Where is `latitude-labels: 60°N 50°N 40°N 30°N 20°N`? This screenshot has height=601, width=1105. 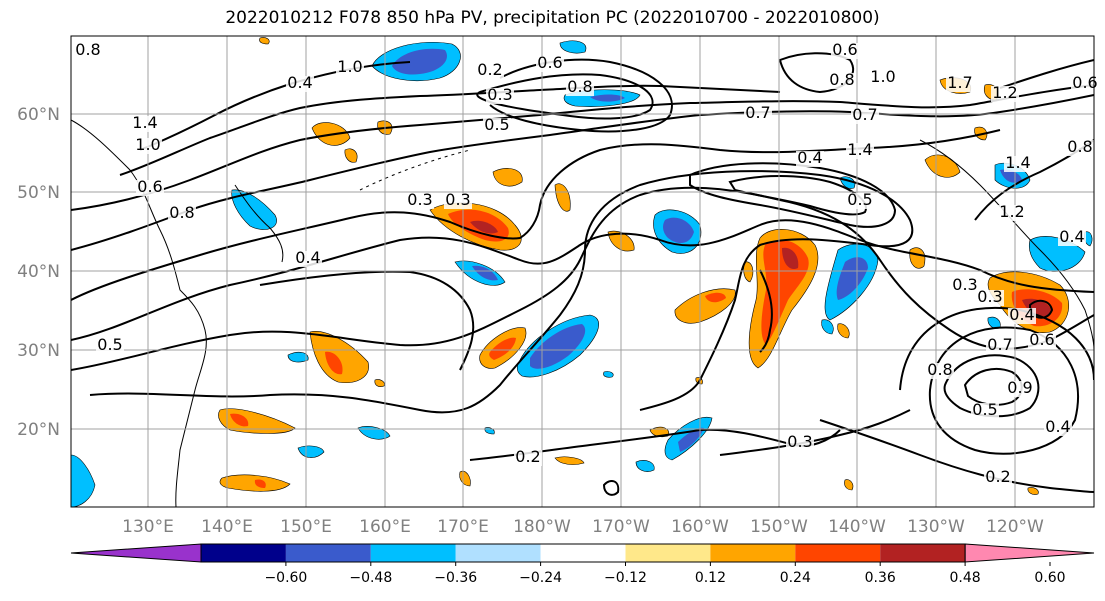 latitude-labels: 60°N 50°N 40°N 30°N 20°N is located at coordinates (38, 272).